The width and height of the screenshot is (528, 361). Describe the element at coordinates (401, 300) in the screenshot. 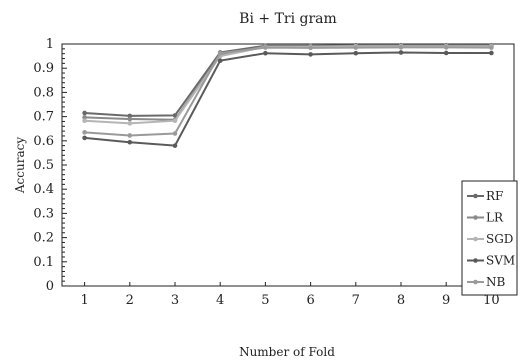

I see `x-tick-label: 8` at that location.